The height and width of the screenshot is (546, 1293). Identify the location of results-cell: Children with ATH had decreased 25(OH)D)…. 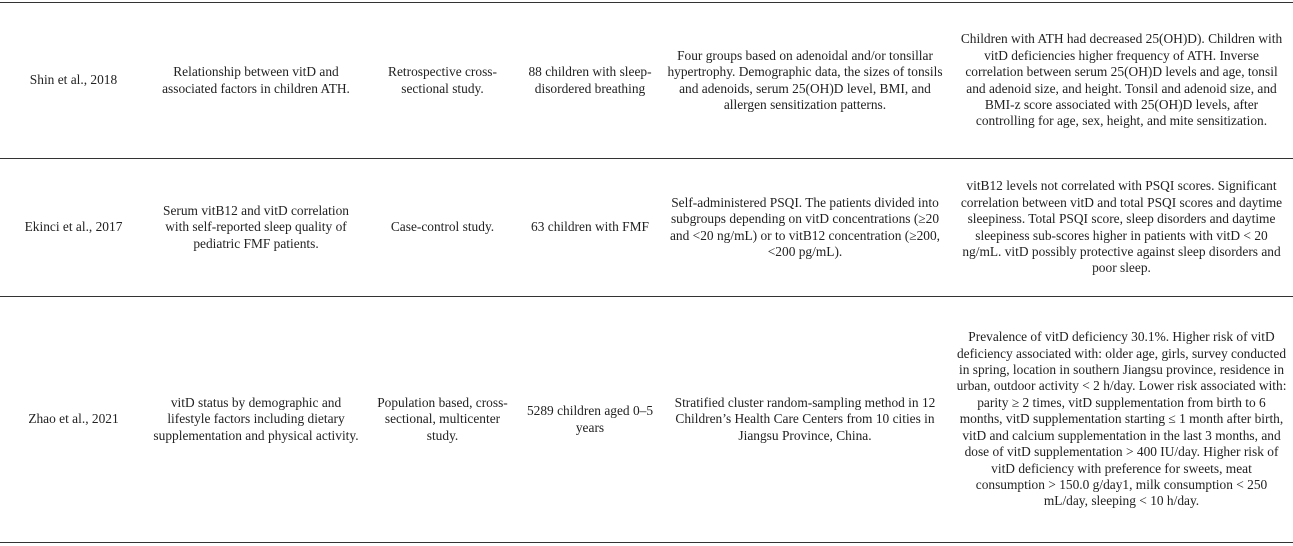
(1121, 80).